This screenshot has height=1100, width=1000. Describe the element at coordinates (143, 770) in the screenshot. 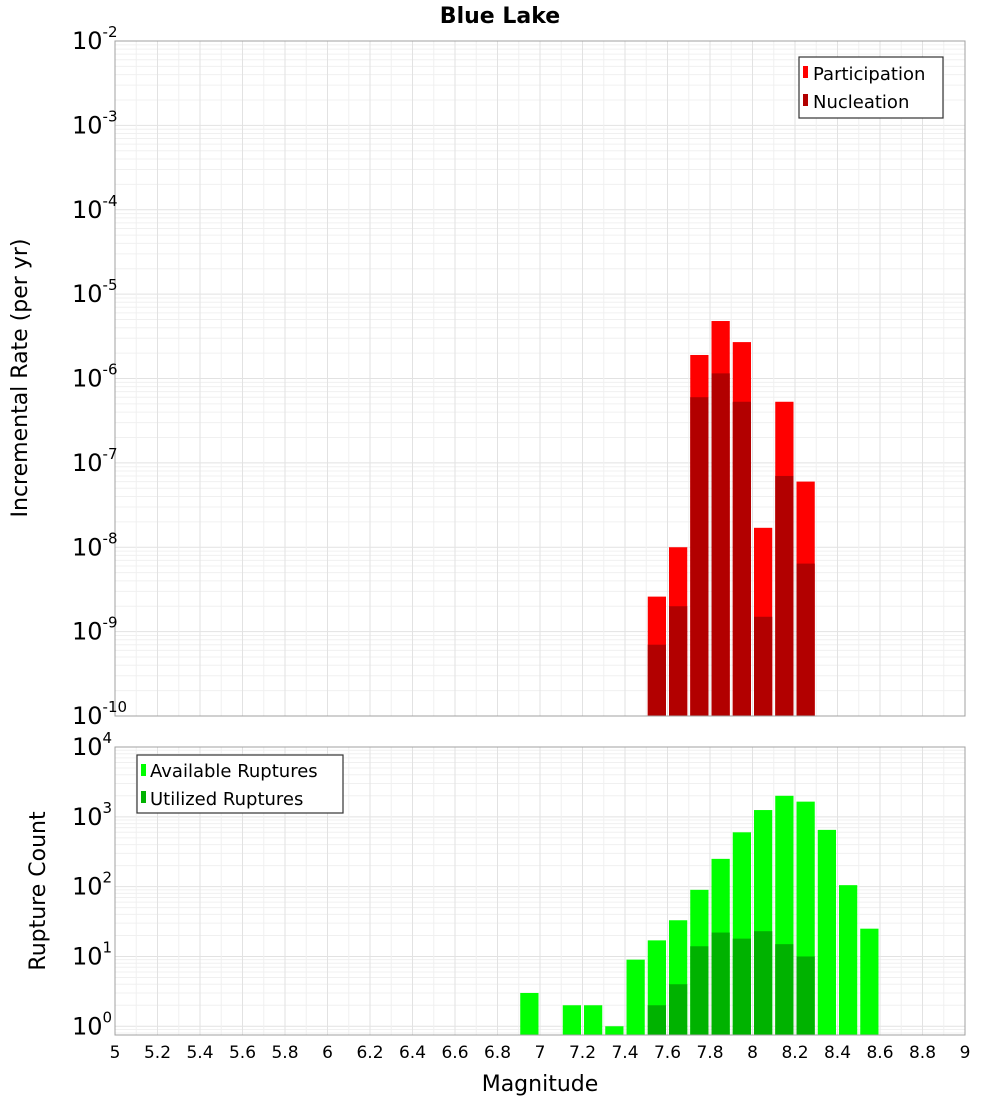

I see `available-swatch` at that location.